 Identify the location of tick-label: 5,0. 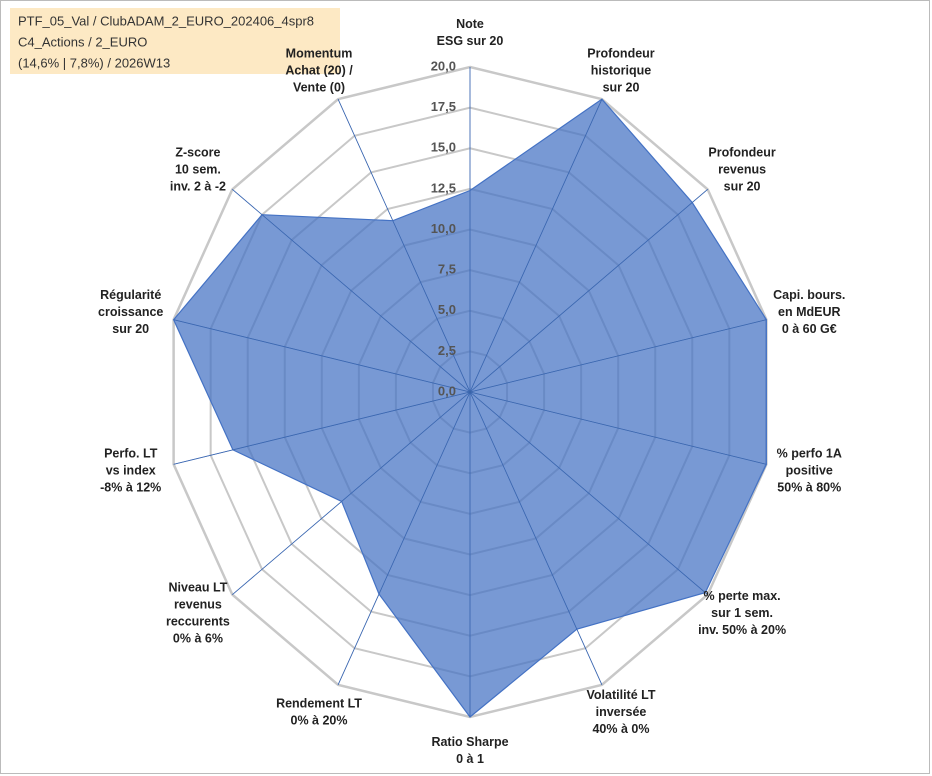
(447, 309).